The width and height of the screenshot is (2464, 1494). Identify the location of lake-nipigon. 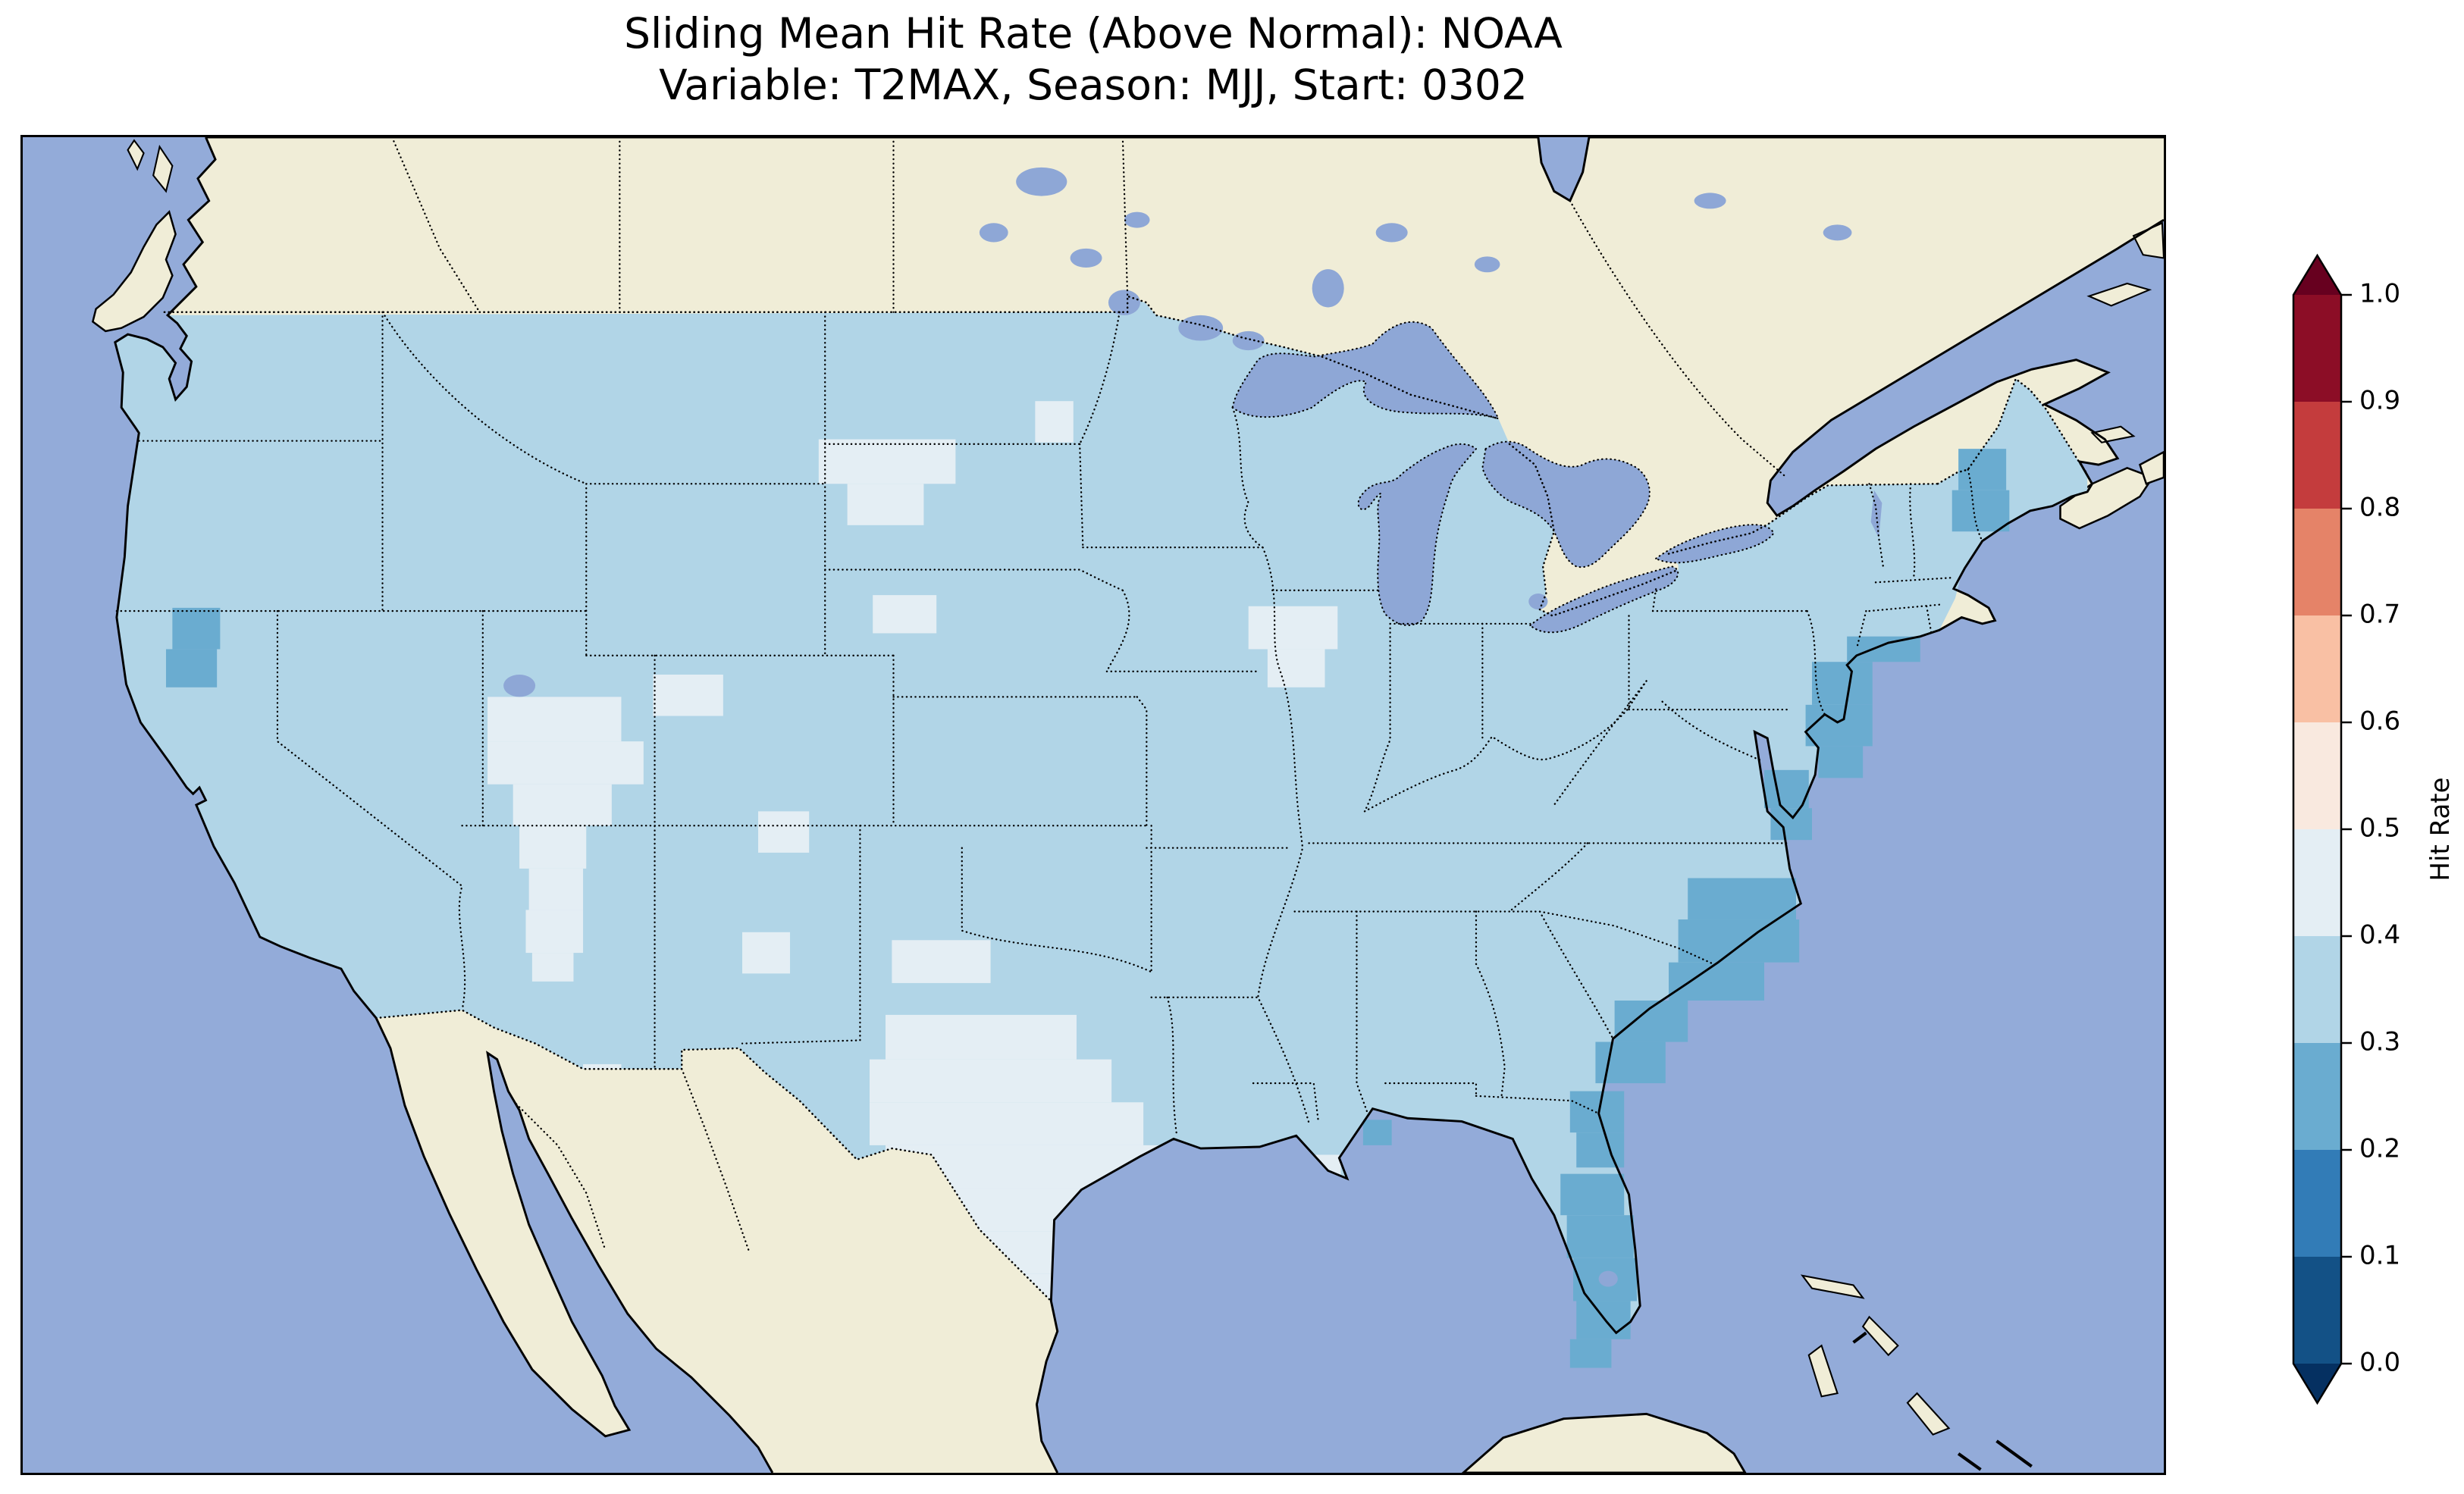
(1328, 288).